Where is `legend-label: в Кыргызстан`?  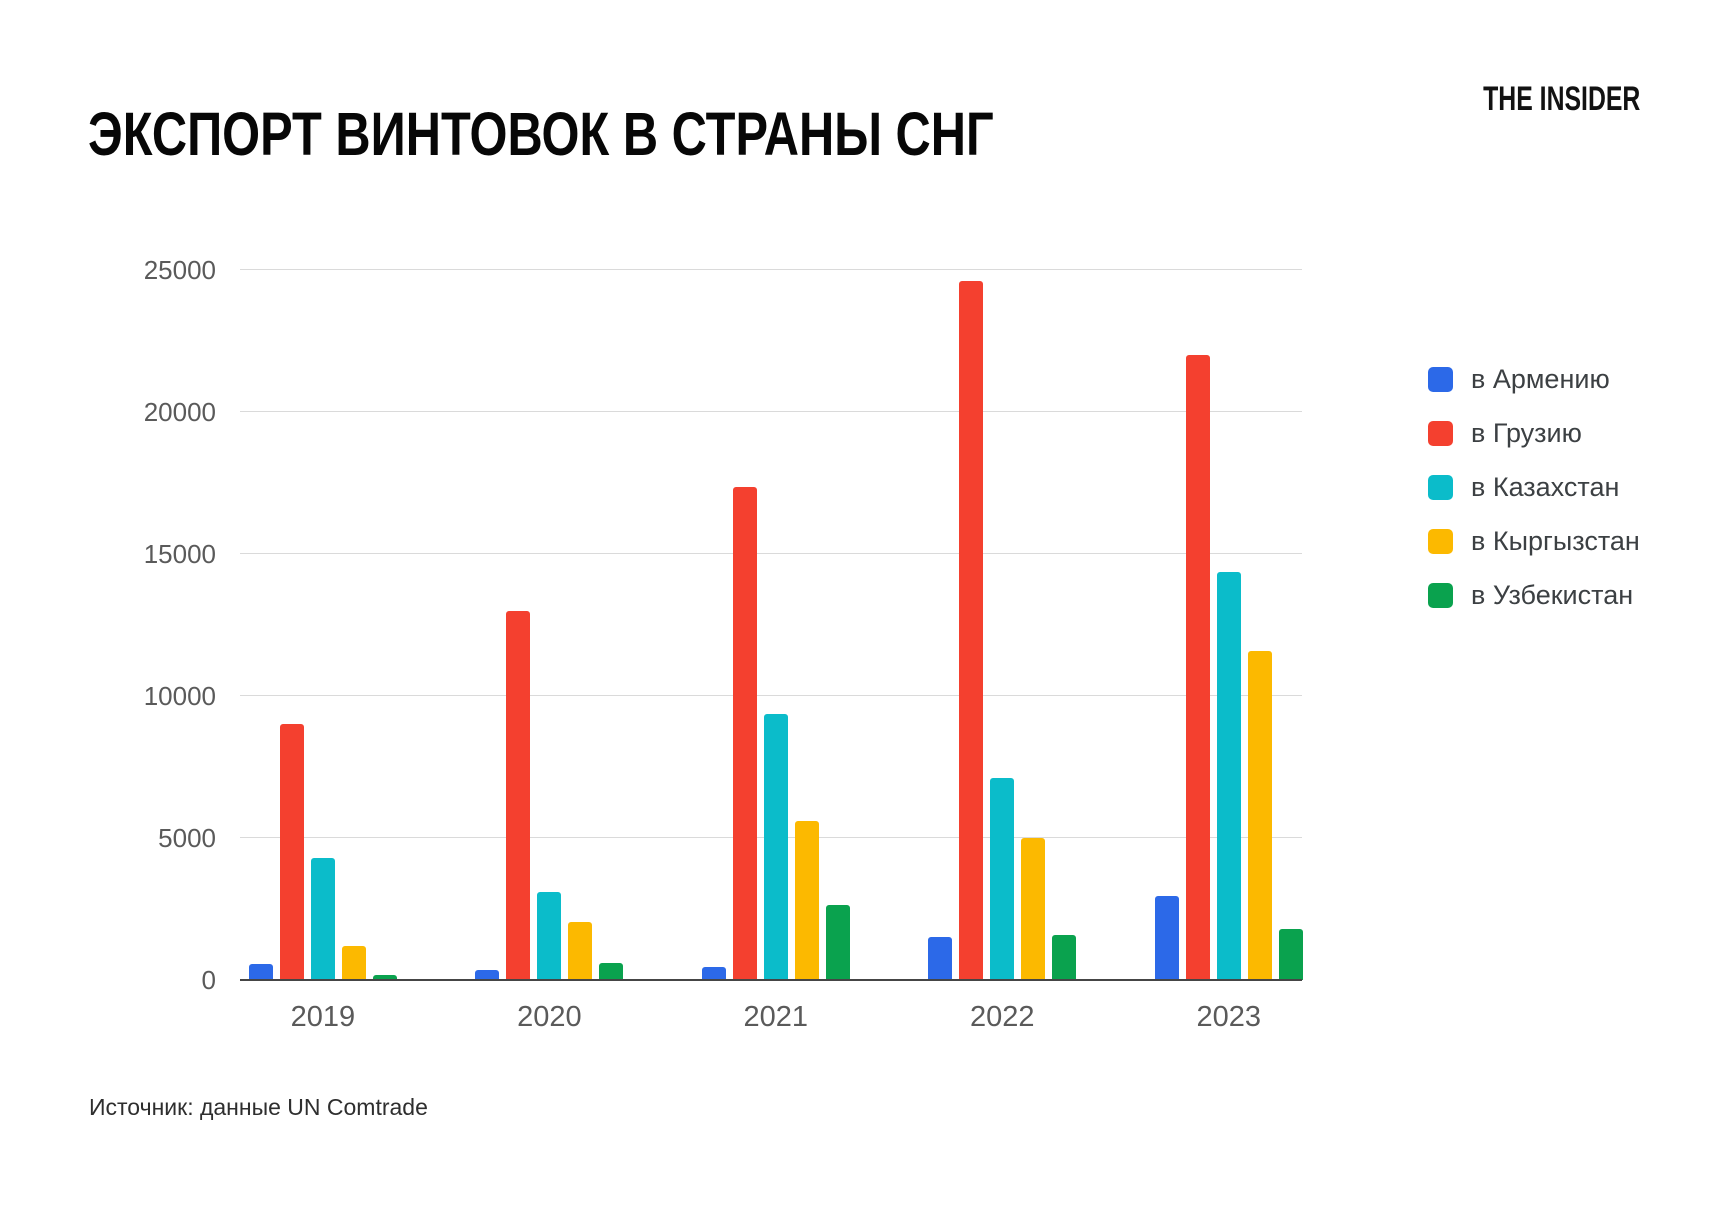
legend-label: в Кыргызстан is located at coordinates (1555, 541).